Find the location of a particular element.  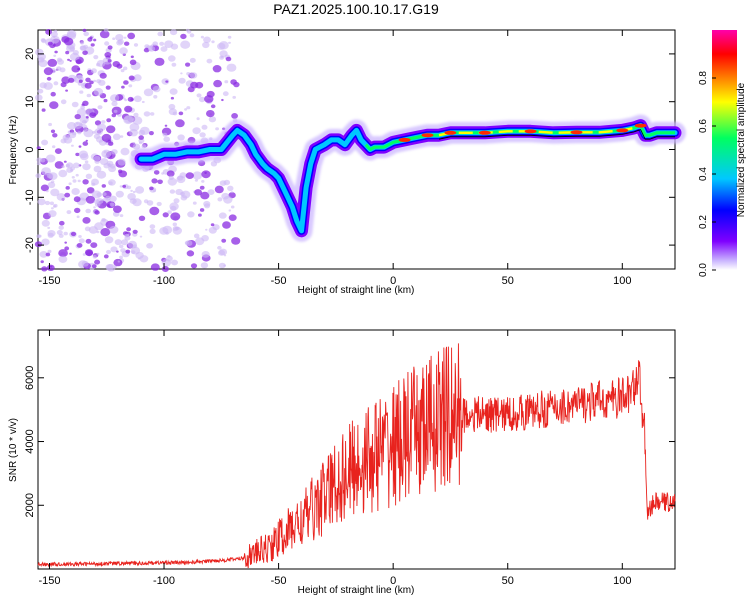

x-tick-label: 100 is located at coordinates (622, 281).